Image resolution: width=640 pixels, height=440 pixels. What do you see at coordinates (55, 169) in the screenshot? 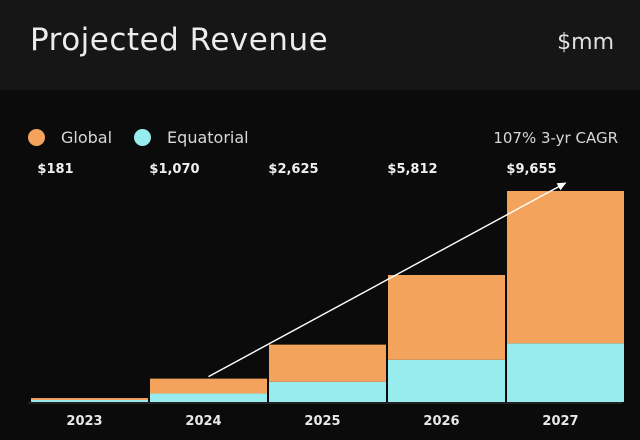
I see `total-label-2023: $181` at bounding box center [55, 169].